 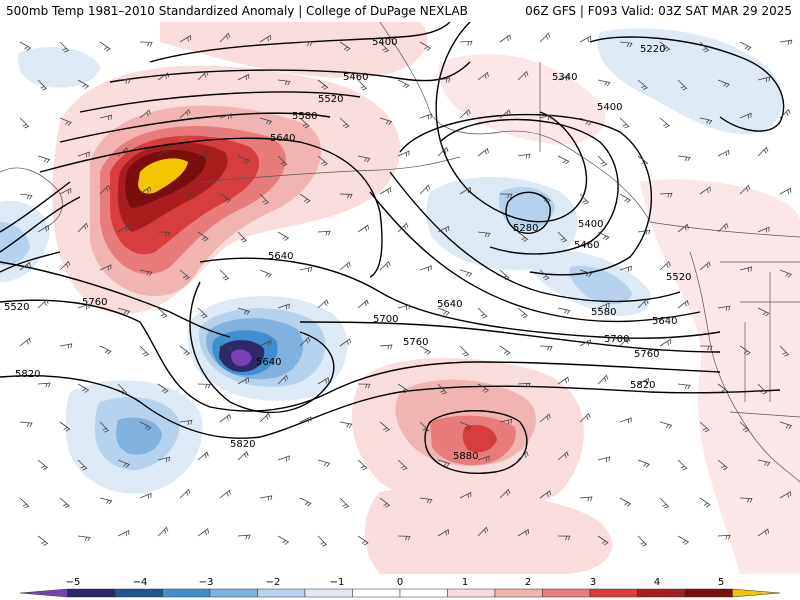 What do you see at coordinates (35, 207) in the screenshot?
I see `contour-5460-west` at bounding box center [35, 207].